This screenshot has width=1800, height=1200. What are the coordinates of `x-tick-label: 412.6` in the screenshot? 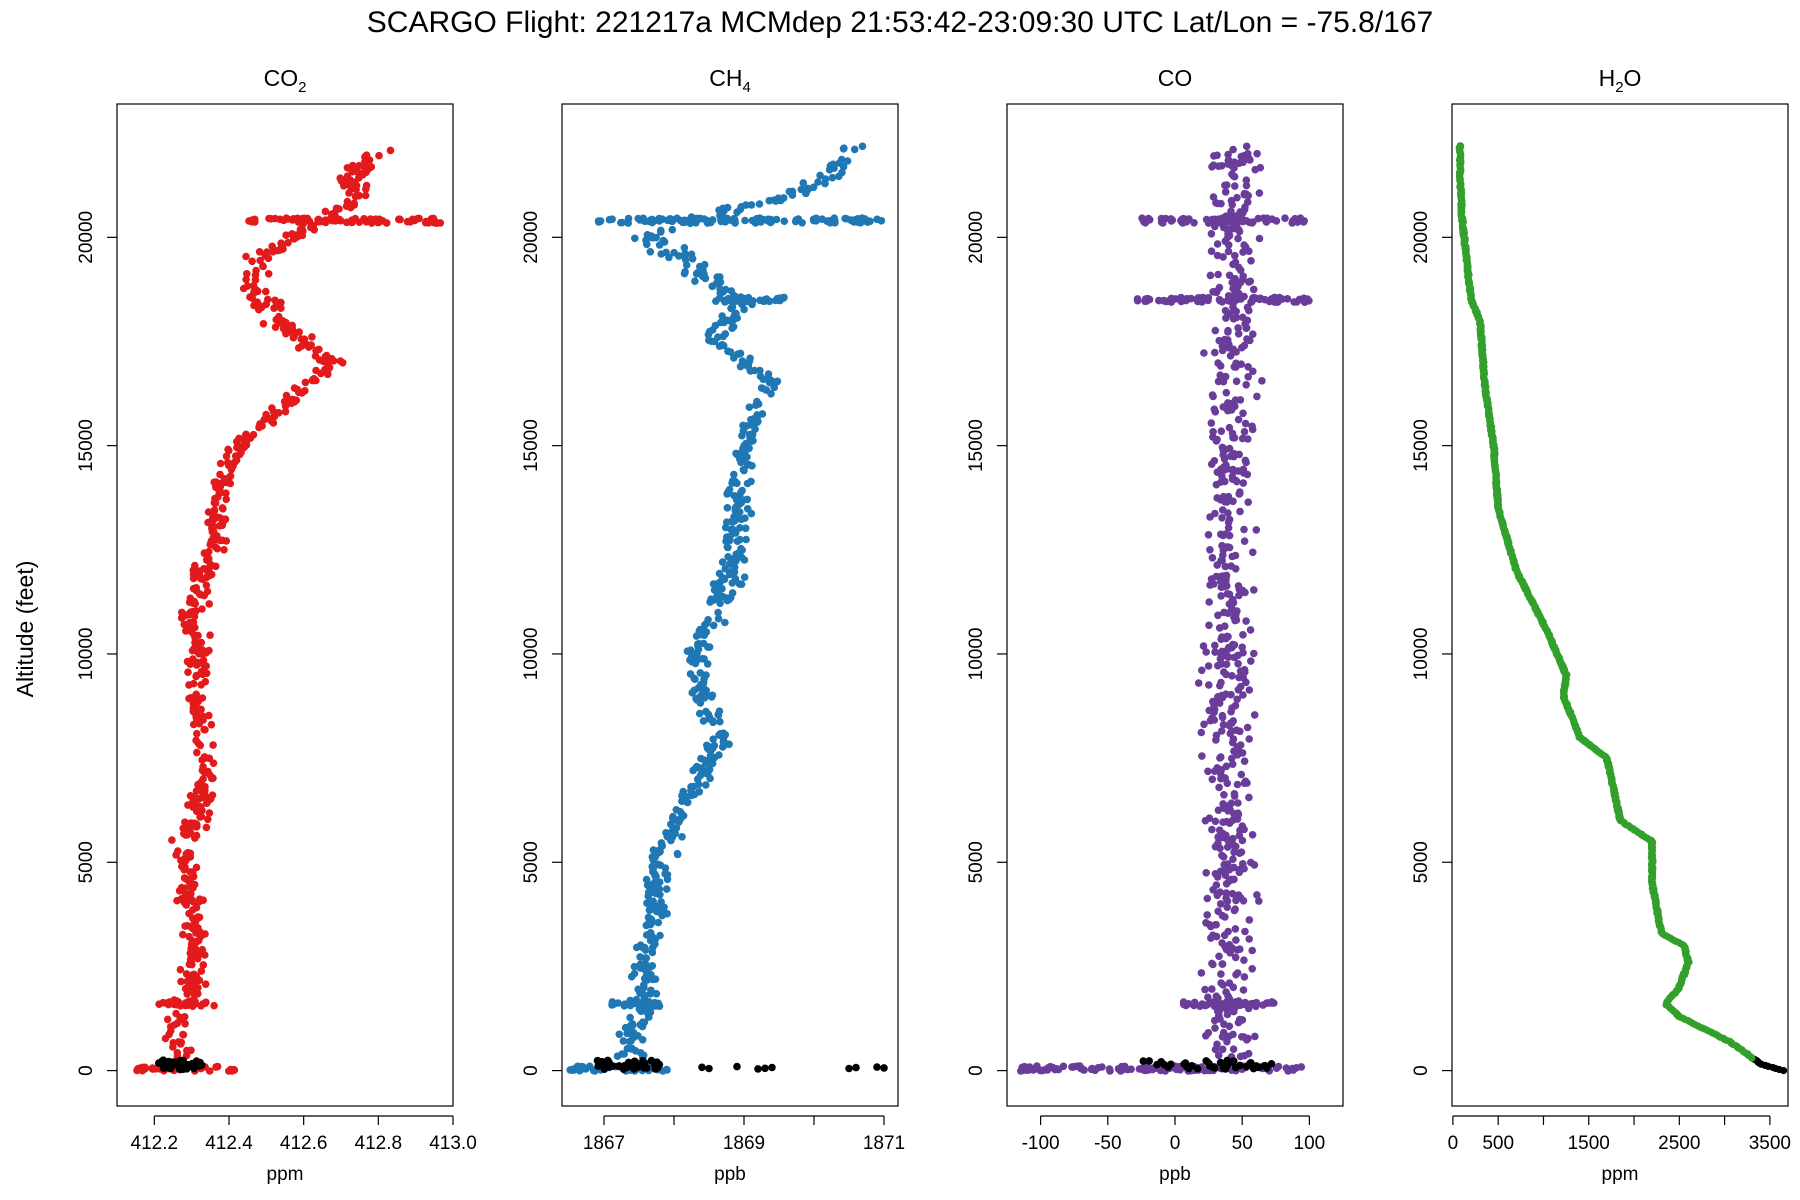 It's located at (304, 1143).